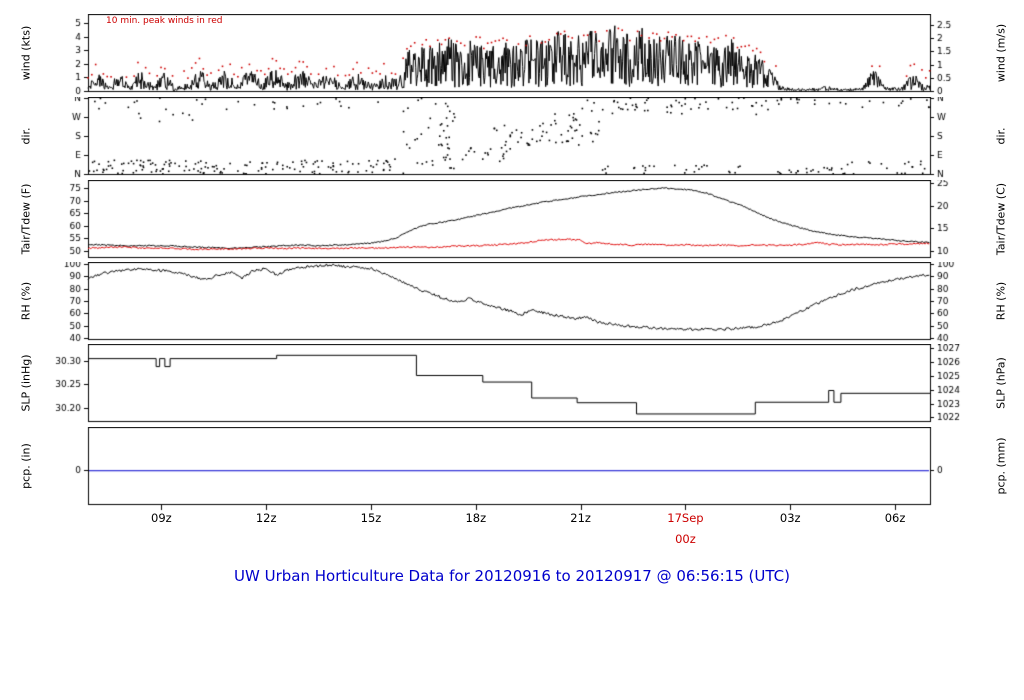  What do you see at coordinates (26, 383) in the screenshot?
I see `slp-left-axis-label: SLP (inHg)` at bounding box center [26, 383].